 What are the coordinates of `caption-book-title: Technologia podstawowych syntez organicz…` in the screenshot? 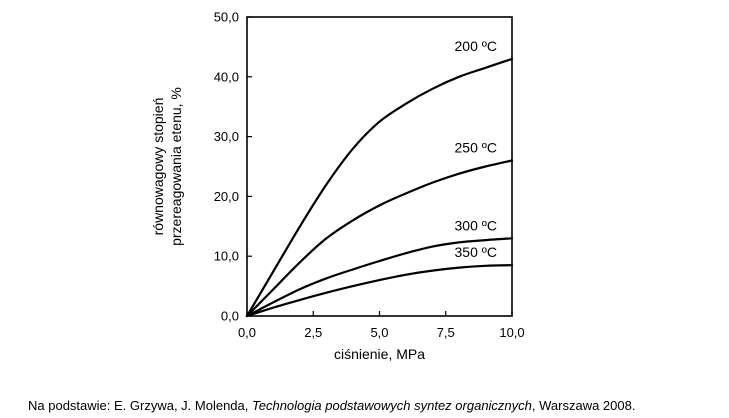 It's located at (391, 405).